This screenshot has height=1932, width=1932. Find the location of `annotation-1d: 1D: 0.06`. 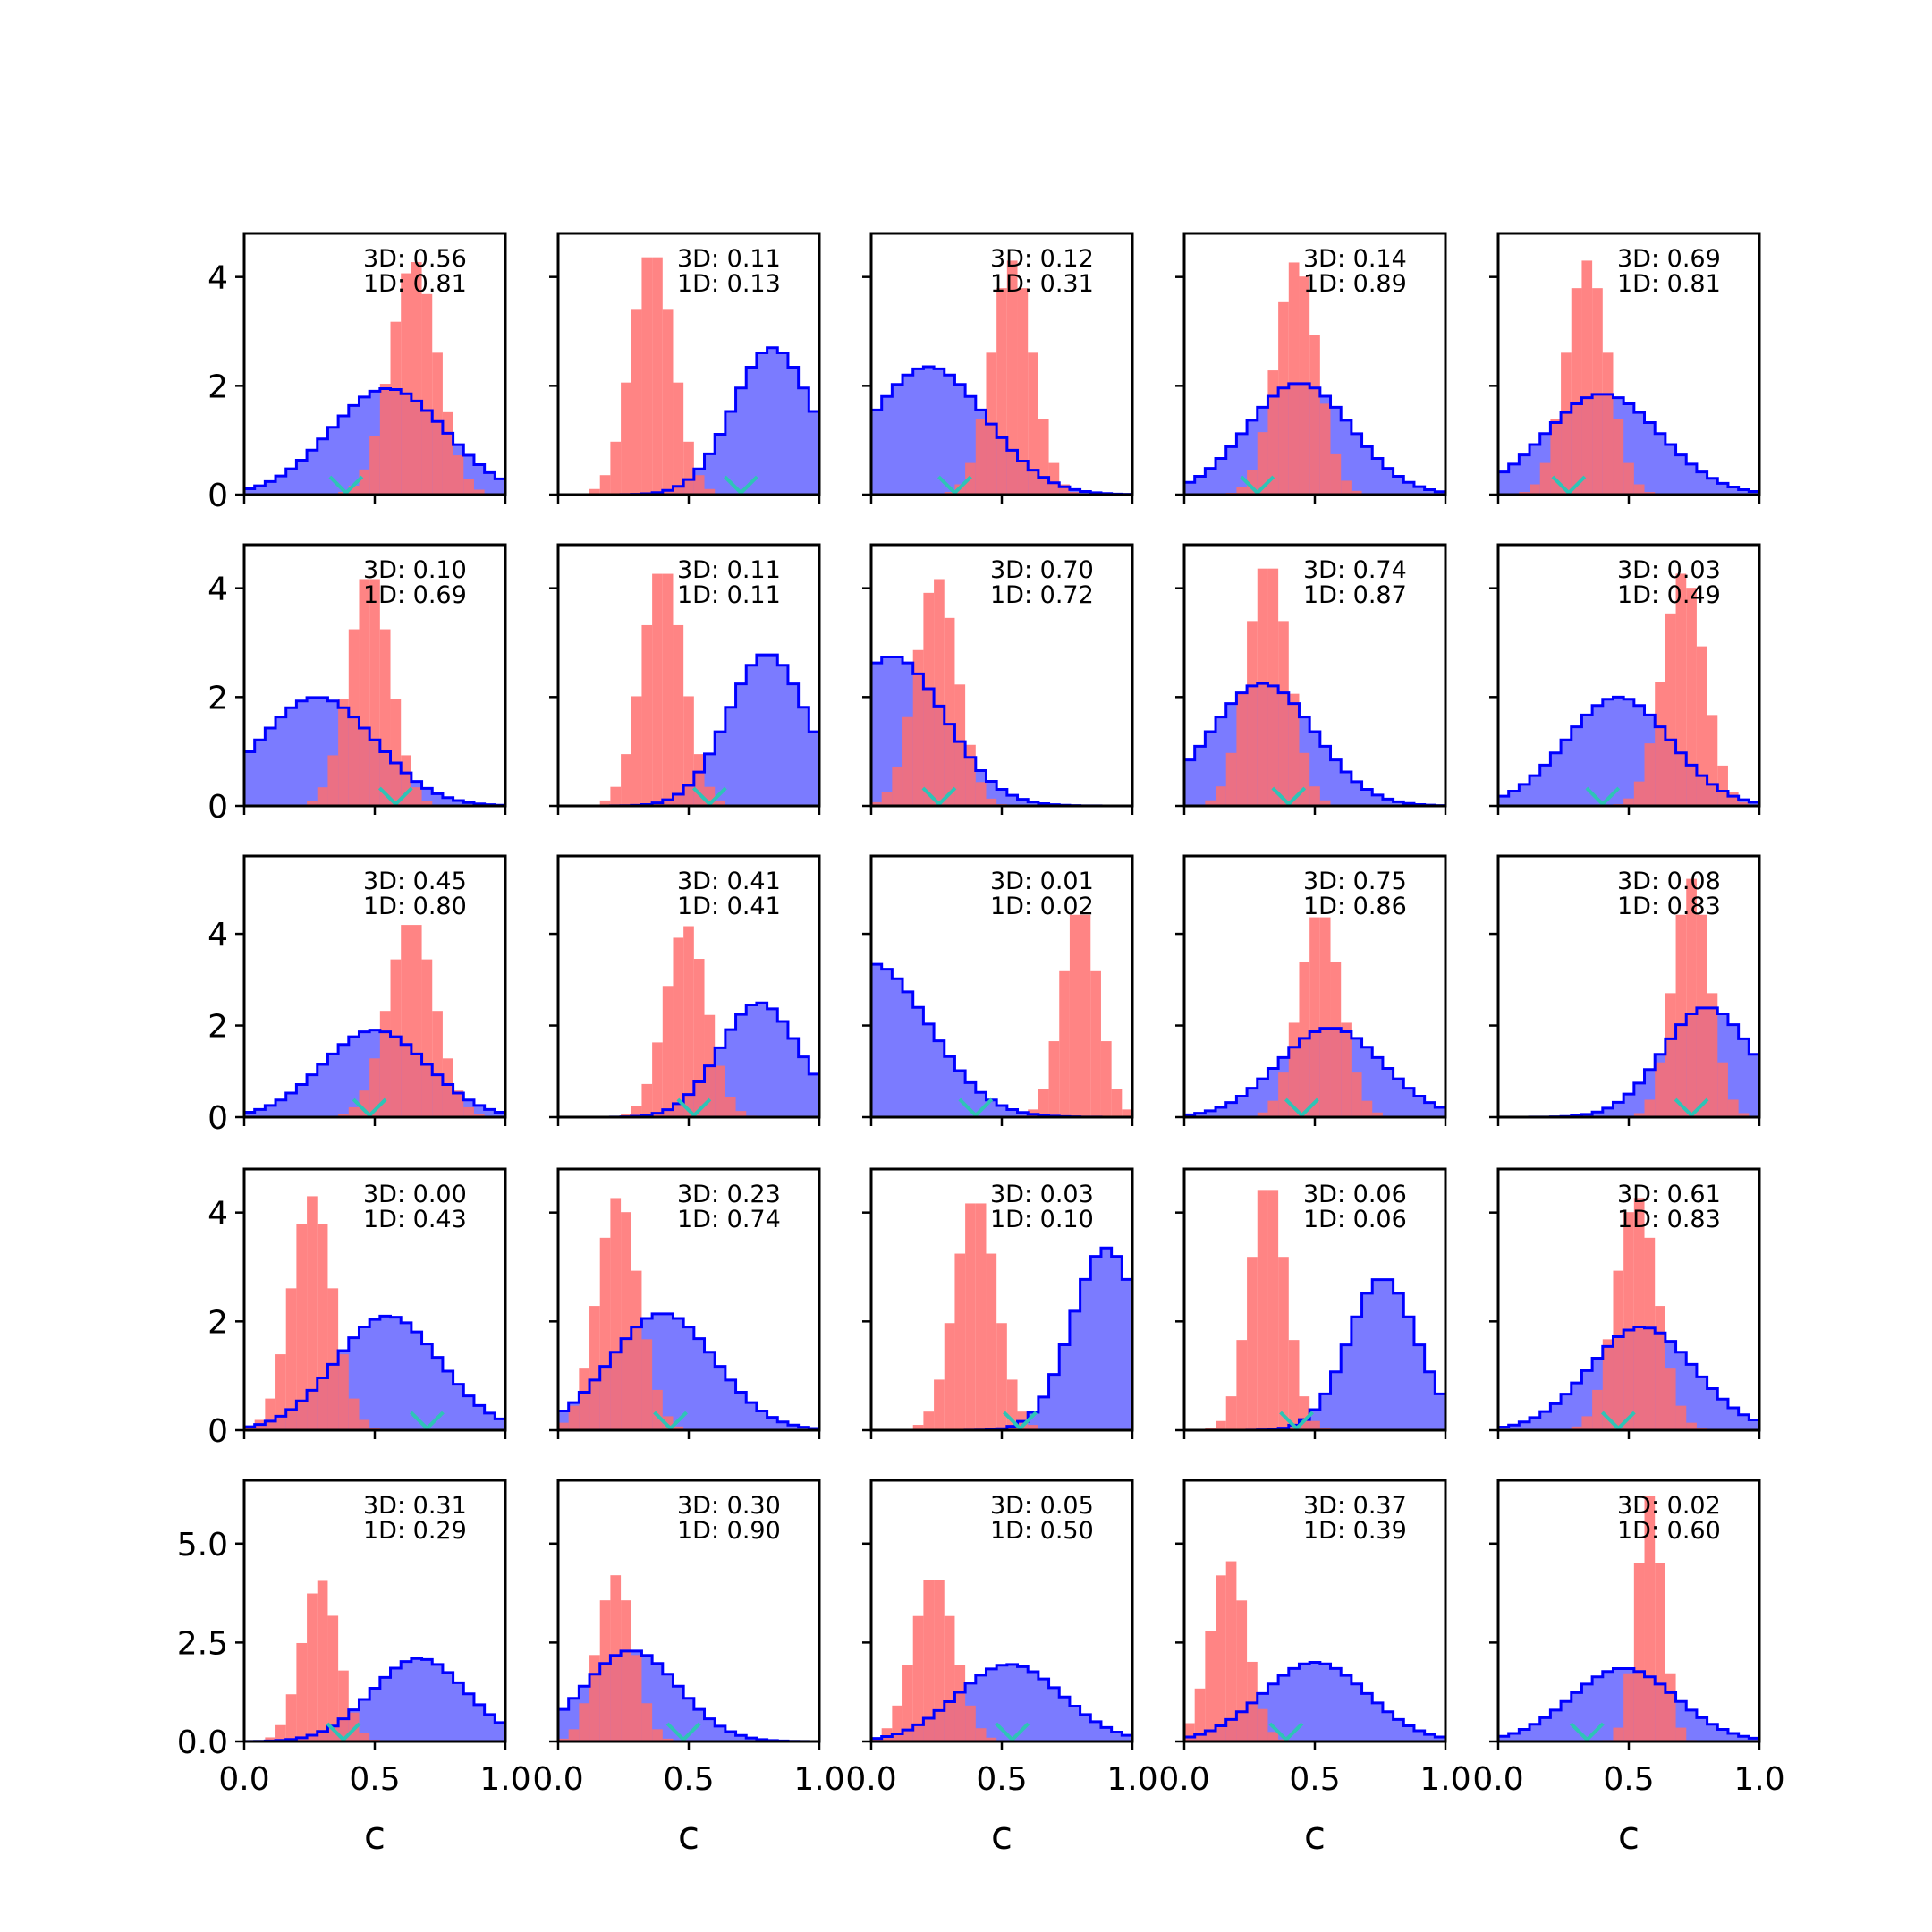

annotation-1d: 1D: 0.06 is located at coordinates (1355, 1219).